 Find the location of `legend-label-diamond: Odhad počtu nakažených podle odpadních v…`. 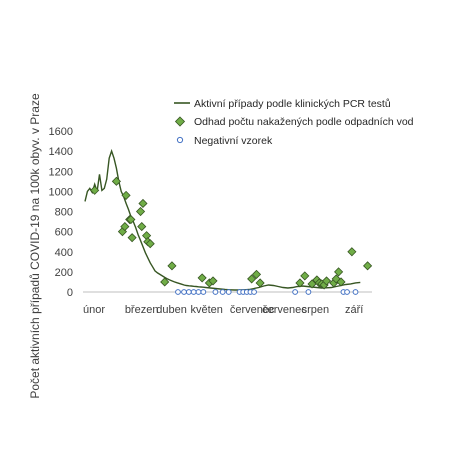

legend-label-diamond: Odhad počtu nakažených podle odpadních v… is located at coordinates (304, 122).